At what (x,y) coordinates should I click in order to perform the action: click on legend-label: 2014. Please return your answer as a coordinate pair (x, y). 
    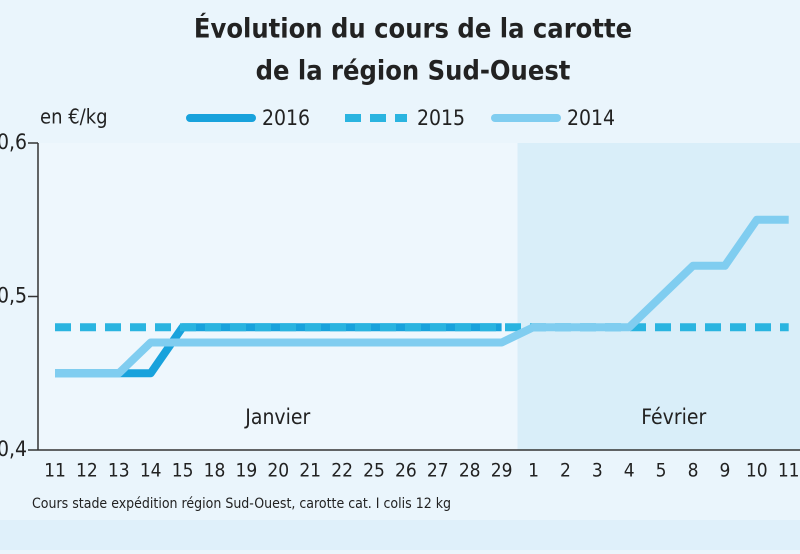
    Looking at the image, I should click on (591, 118).